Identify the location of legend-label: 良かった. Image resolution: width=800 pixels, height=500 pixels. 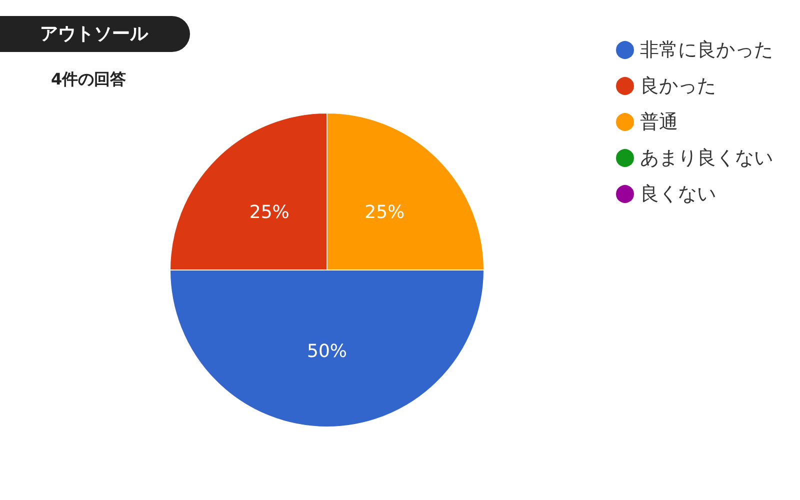
(678, 86).